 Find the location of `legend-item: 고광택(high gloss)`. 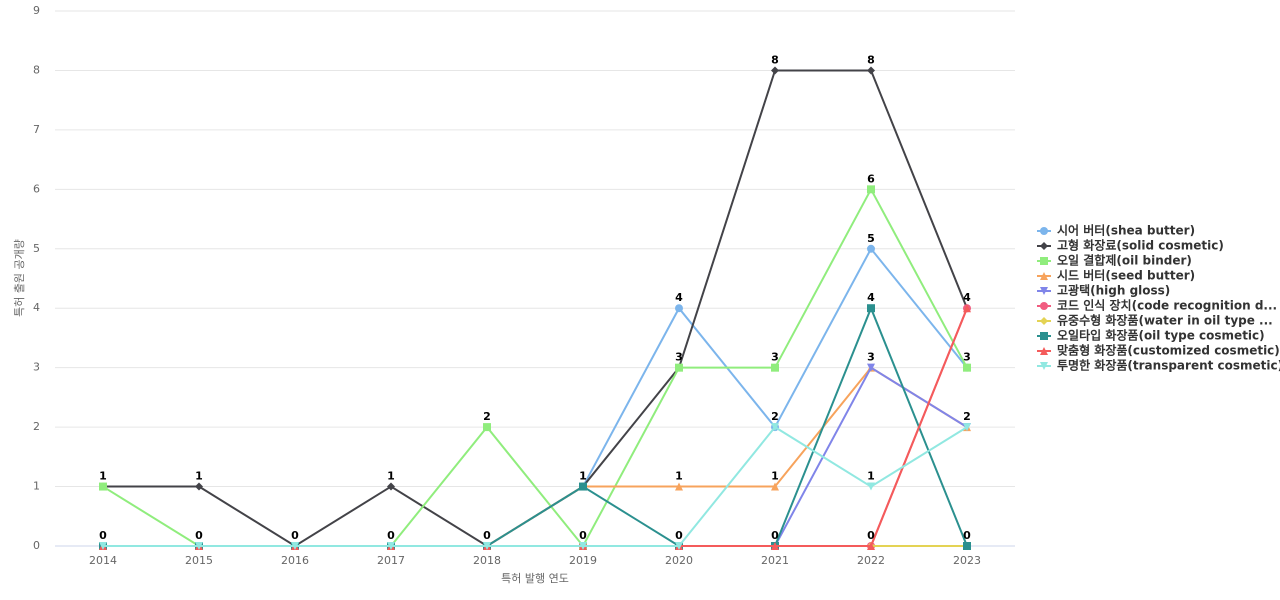

legend-item: 고광택(high gloss) is located at coordinates (1103, 290).